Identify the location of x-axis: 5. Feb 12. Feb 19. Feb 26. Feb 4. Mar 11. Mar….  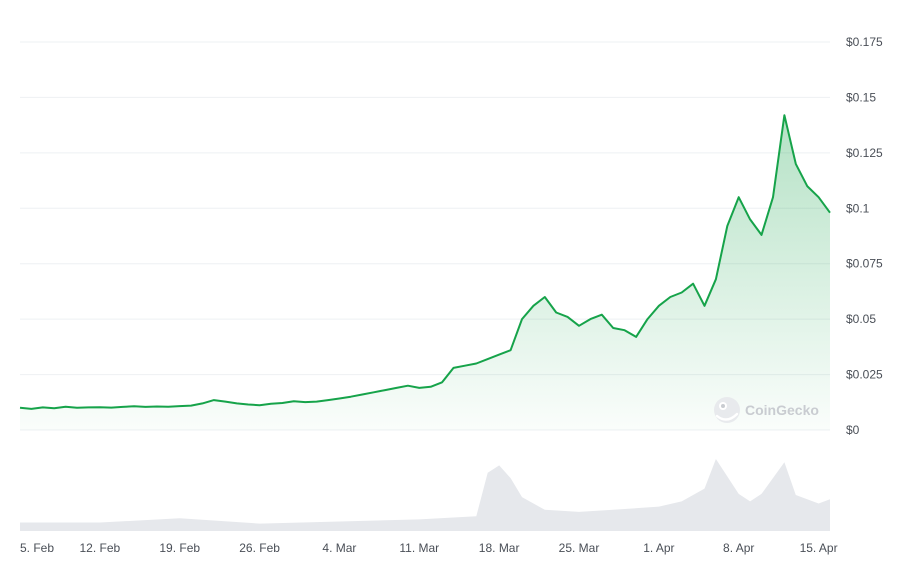
(429, 548).